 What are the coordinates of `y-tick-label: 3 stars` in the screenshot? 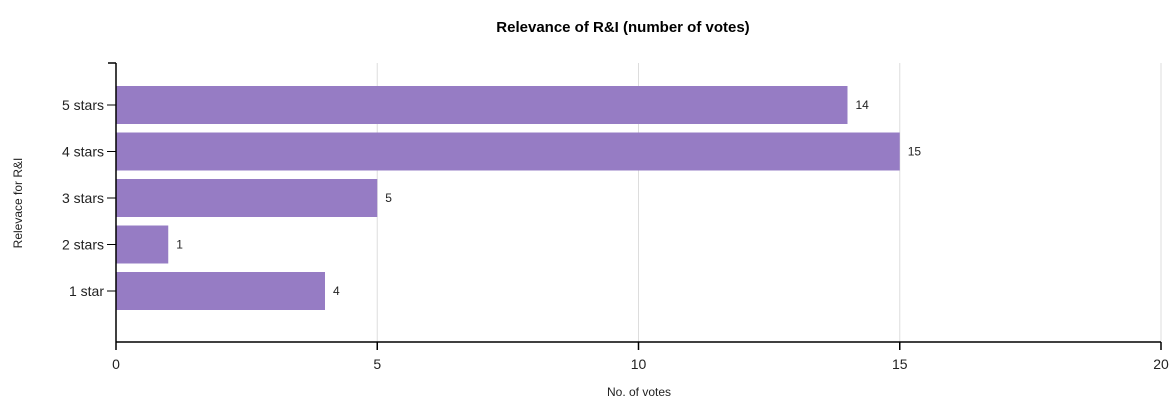 It's located at (83, 198).